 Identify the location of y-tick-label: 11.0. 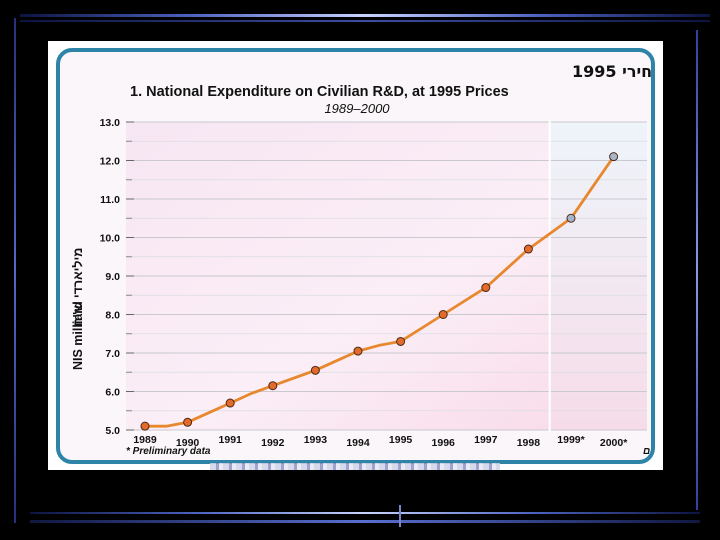
(110, 200).